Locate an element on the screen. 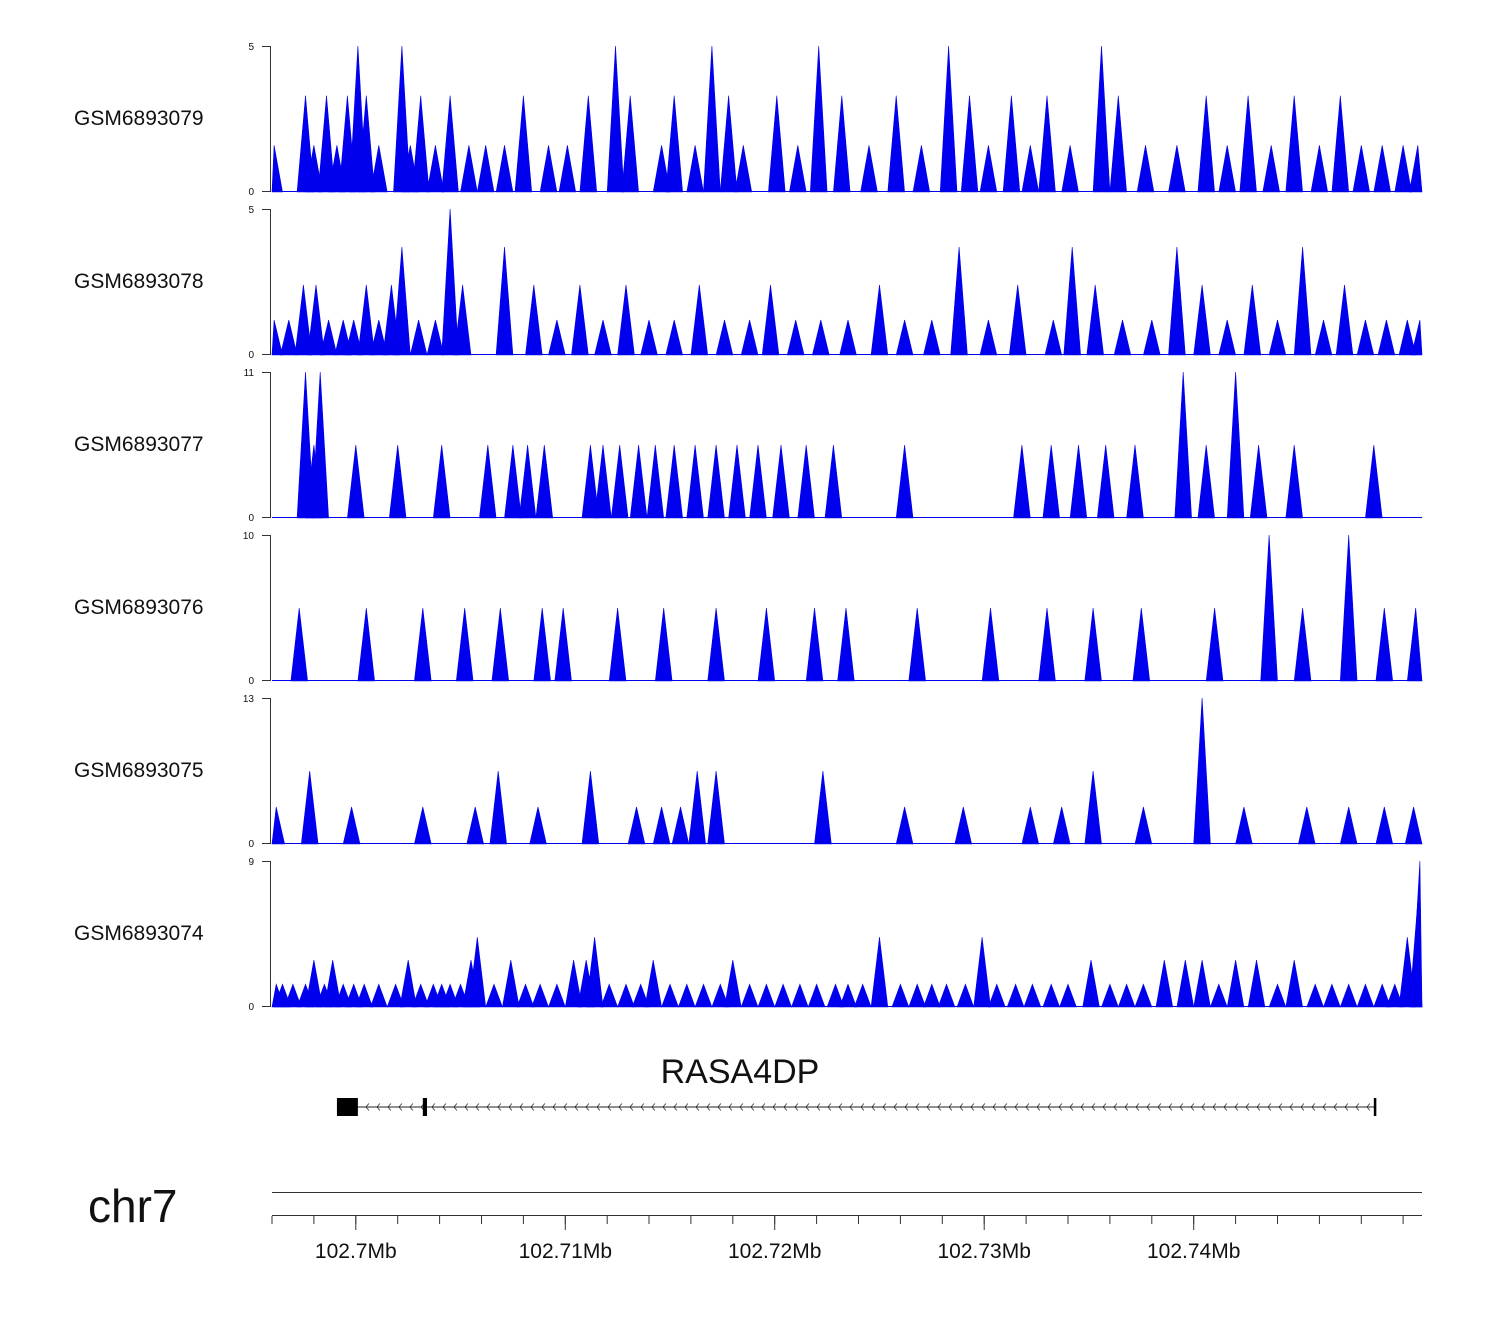 This screenshot has height=1320, width=1500. gene-name-label: RASA4DP is located at coordinates (740, 1072).